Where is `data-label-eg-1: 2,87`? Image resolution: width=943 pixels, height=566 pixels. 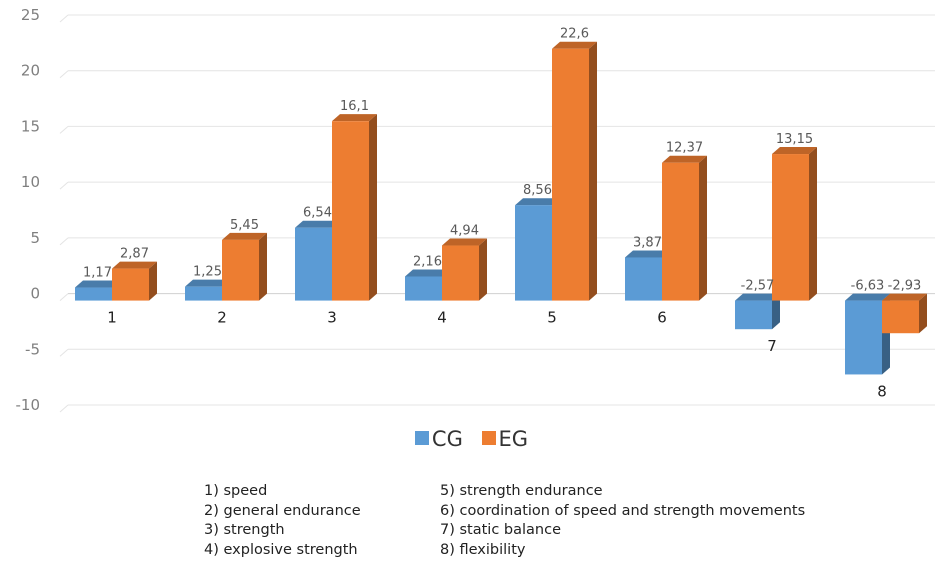
data-label-eg-1: 2,87 is located at coordinates (134, 254).